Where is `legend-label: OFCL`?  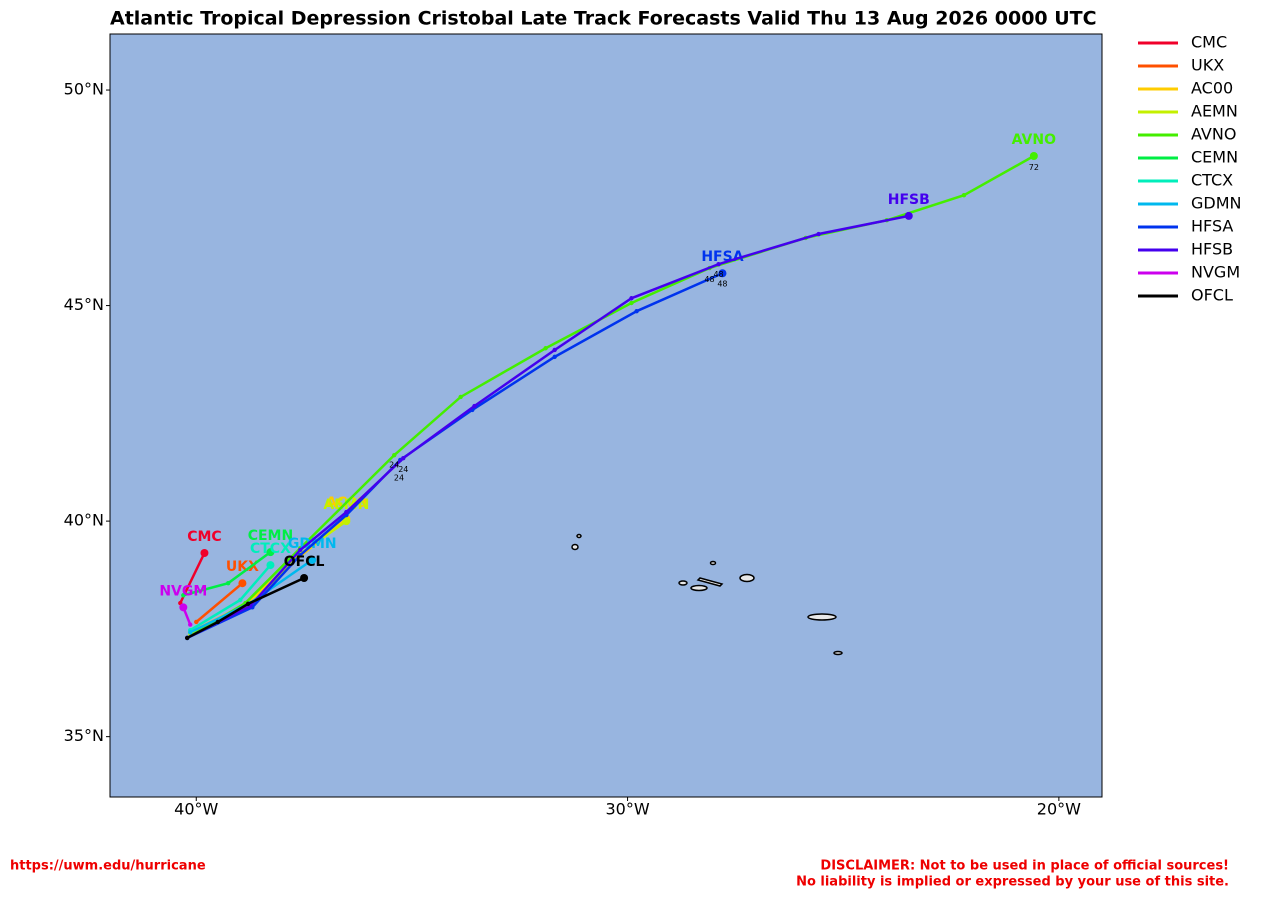 legend-label: OFCL is located at coordinates (1212, 295).